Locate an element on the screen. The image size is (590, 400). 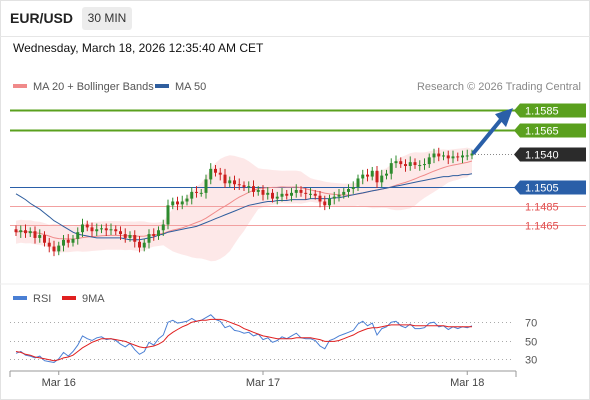
rsi-tick-label-0: 70 is located at coordinates (531, 324).